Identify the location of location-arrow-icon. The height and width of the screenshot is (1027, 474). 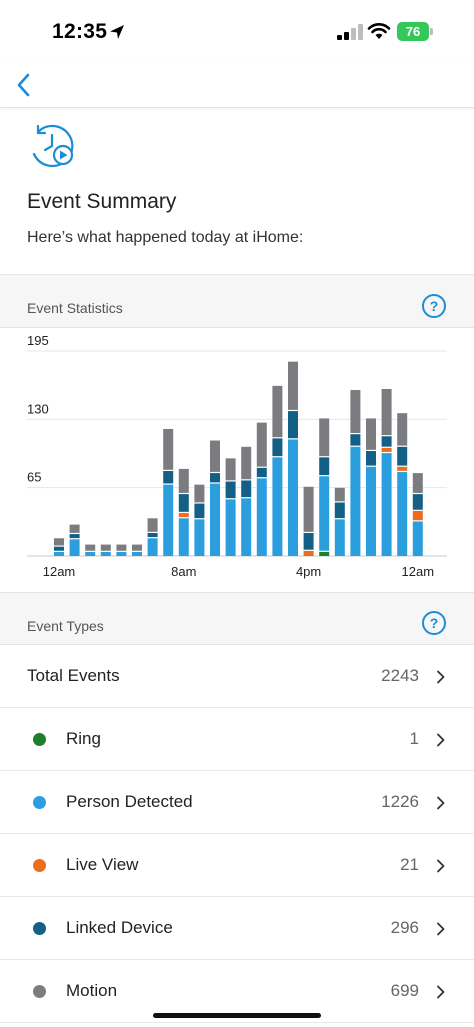
(117, 32).